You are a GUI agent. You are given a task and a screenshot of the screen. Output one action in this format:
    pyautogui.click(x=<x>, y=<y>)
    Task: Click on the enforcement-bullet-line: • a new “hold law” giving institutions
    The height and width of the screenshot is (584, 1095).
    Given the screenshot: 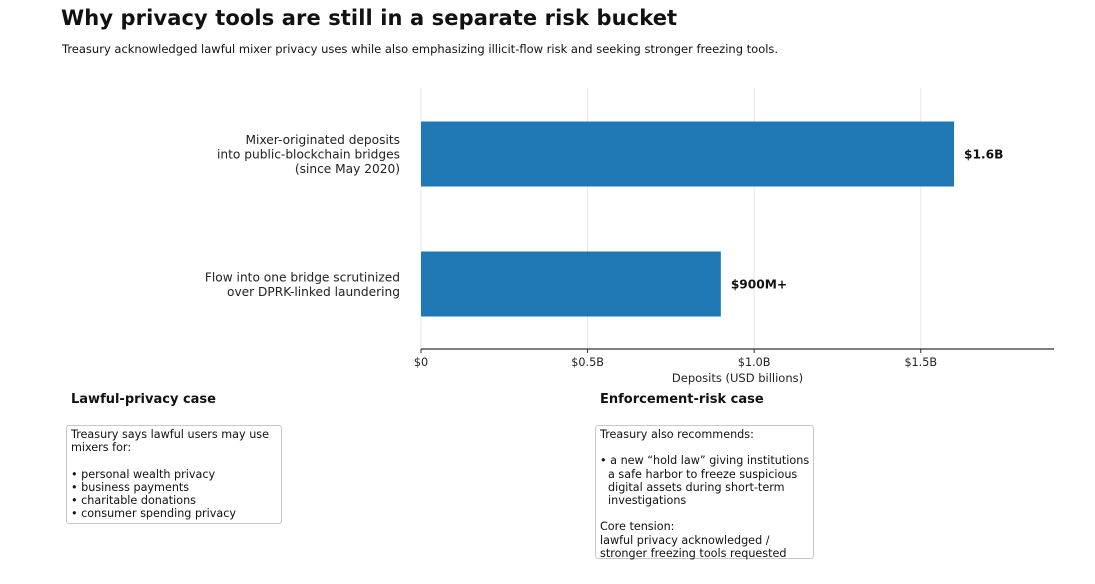 What is the action you would take?
    pyautogui.click(x=705, y=461)
    